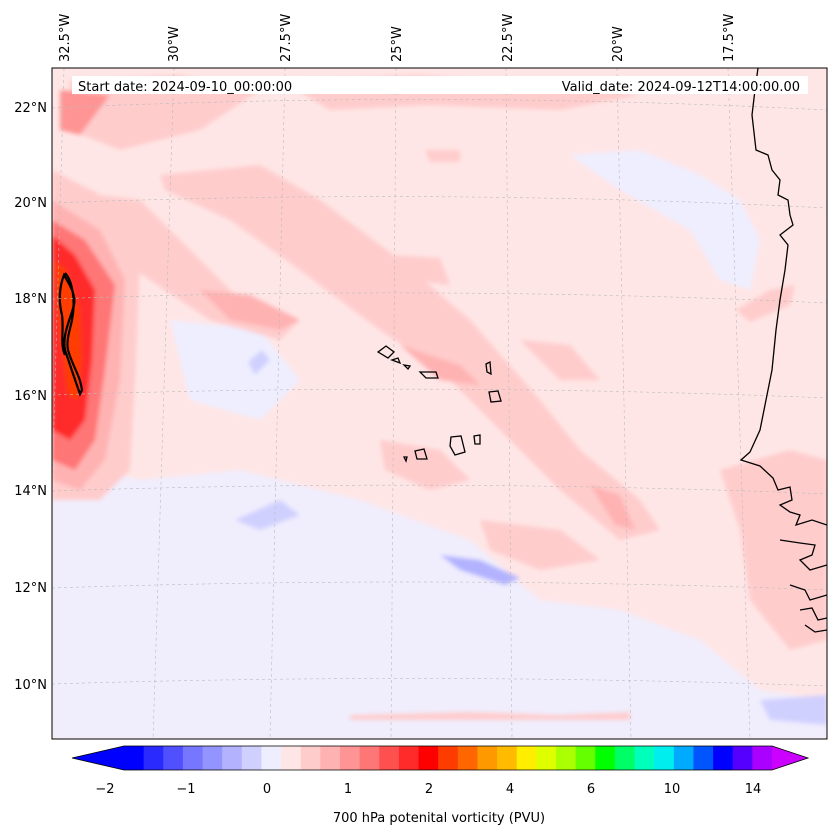 The width and height of the screenshot is (837, 836). What do you see at coordinates (185, 789) in the screenshot?
I see `colorbar-tick-label: −1` at bounding box center [185, 789].